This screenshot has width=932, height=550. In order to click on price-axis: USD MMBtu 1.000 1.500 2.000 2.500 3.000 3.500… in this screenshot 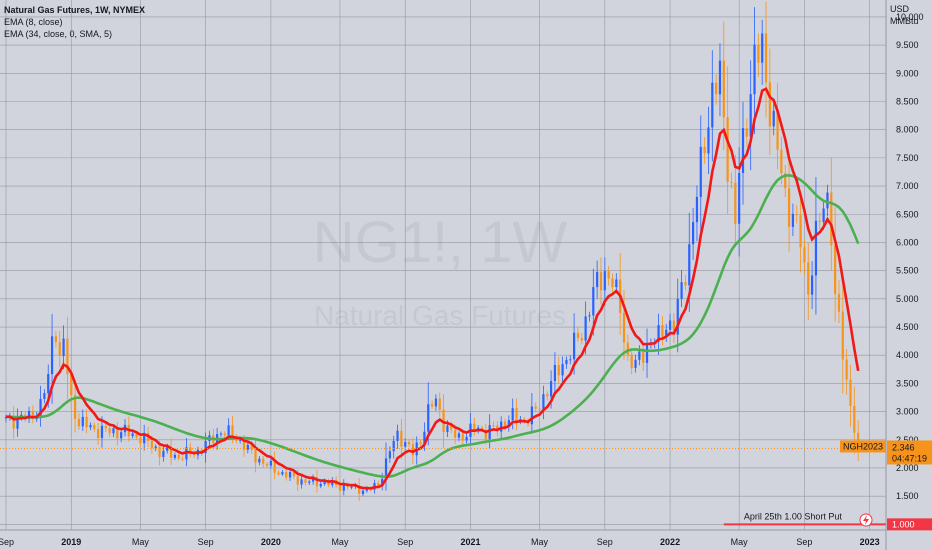, I will do `click(908, 275)`.